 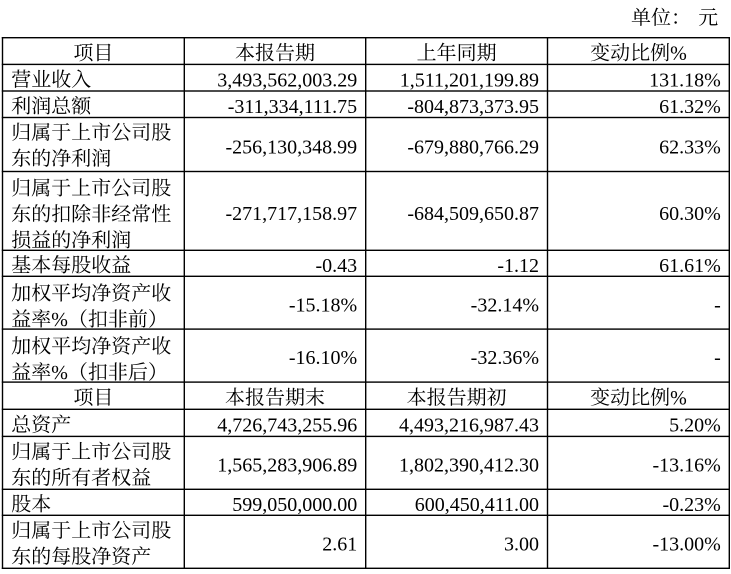 What do you see at coordinates (690, 214) in the screenshot?
I see `svg-text: 60.30%` at bounding box center [690, 214].